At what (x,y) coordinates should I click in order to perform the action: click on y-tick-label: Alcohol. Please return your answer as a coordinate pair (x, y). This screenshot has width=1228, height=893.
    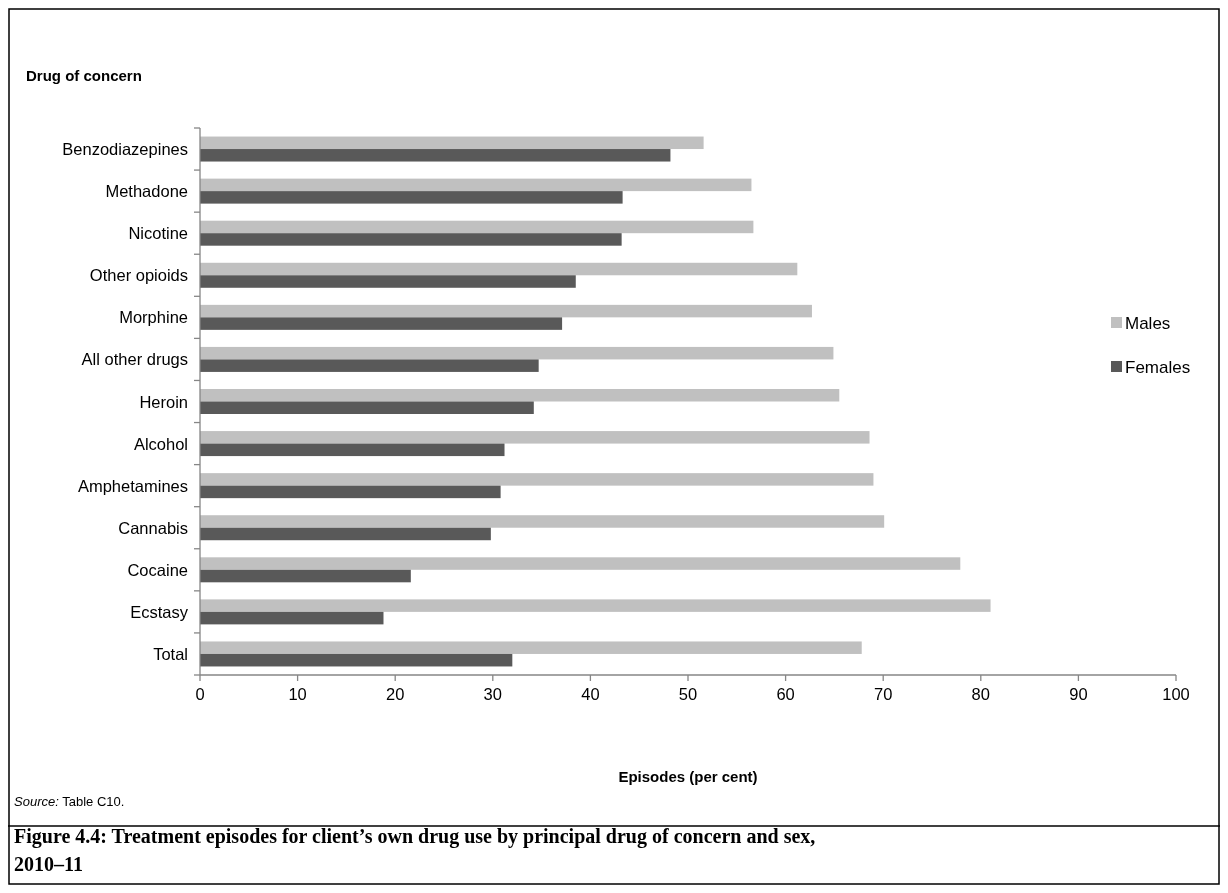
    Looking at the image, I should click on (160, 443).